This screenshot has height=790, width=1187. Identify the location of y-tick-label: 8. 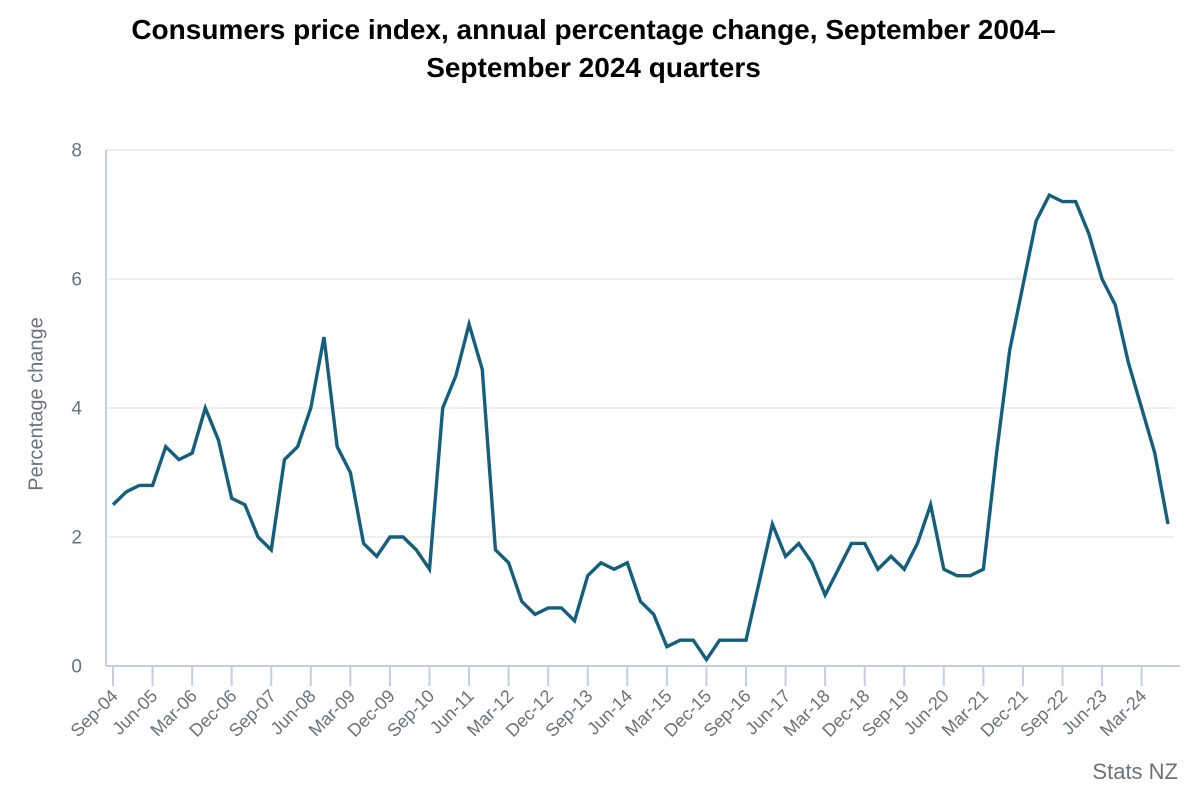
(76, 151).